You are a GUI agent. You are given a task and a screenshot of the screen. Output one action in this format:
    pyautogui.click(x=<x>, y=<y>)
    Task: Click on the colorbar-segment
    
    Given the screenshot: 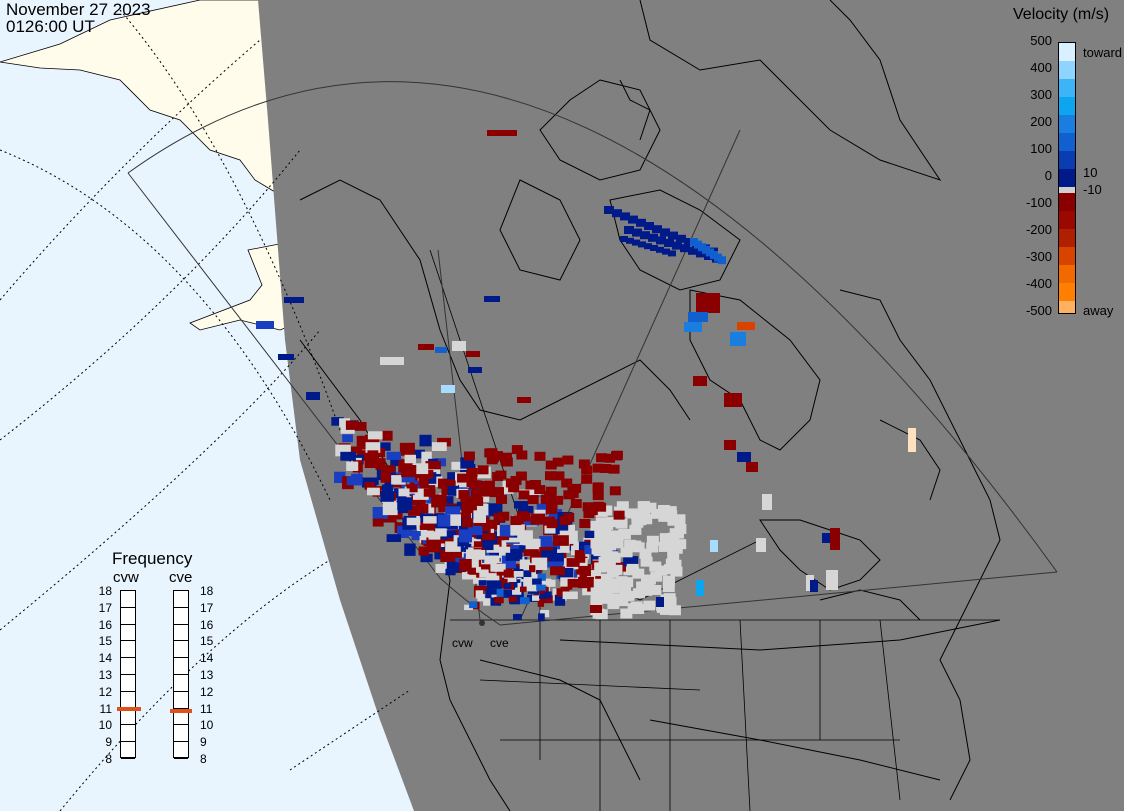 What is the action you would take?
    pyautogui.click(x=1067, y=238)
    